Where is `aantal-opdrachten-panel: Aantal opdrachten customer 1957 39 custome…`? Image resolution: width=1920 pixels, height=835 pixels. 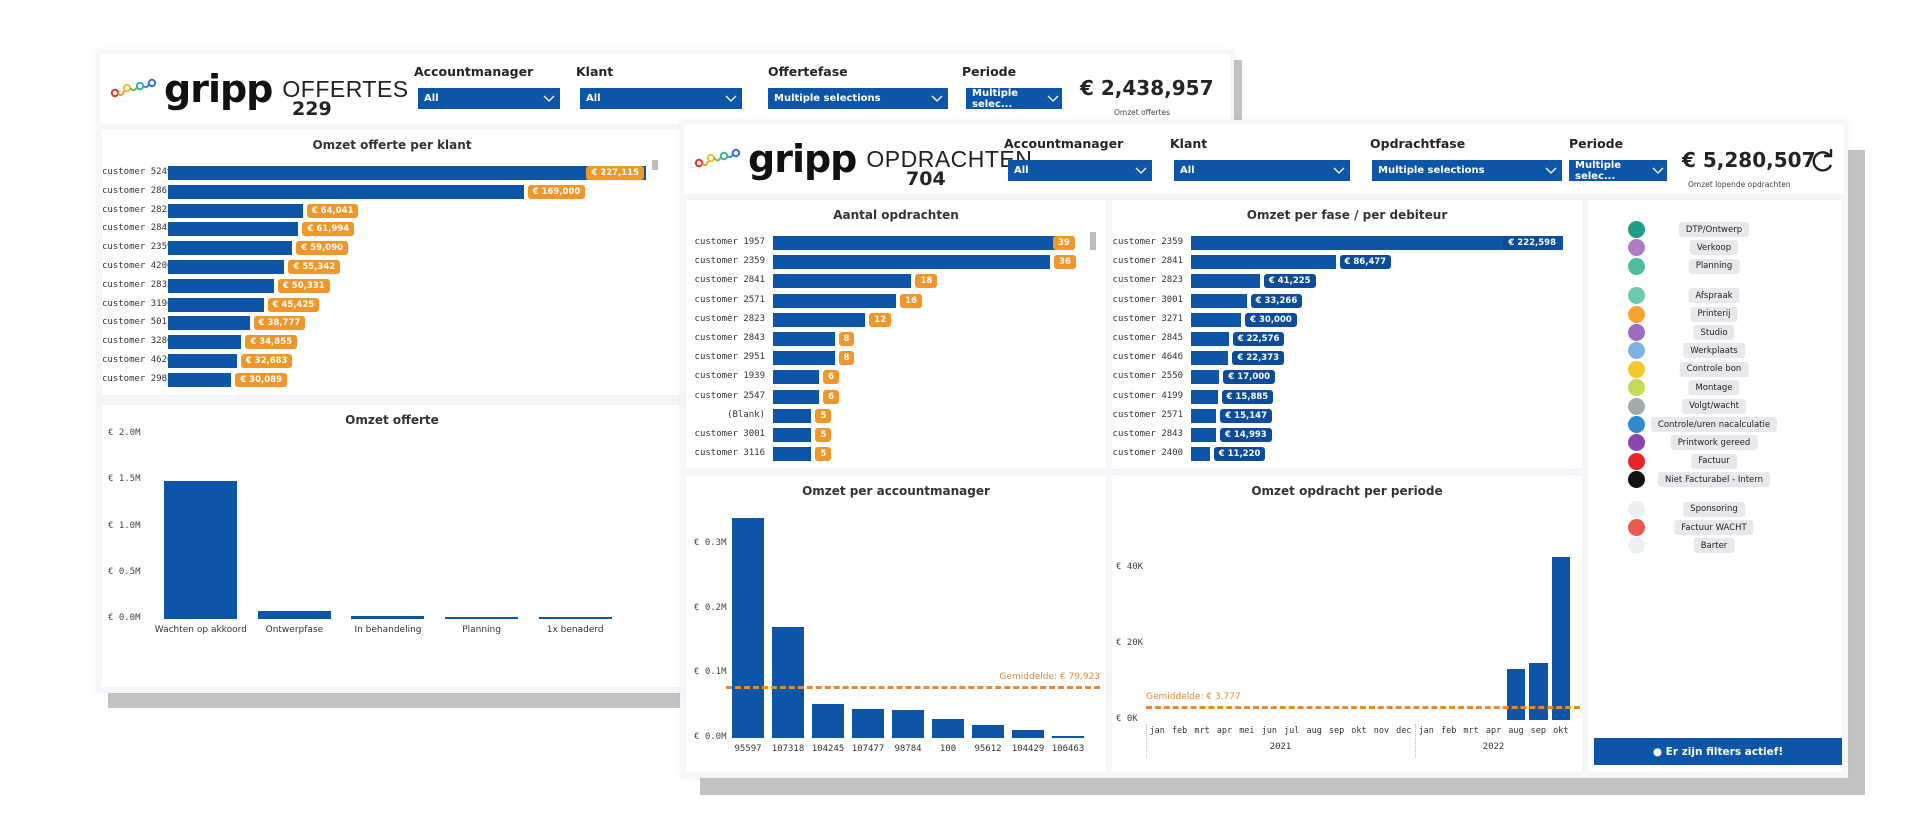 aantal-opdrachten-panel: Aantal opdrachten customer 1957 39 custome… is located at coordinates (896, 334).